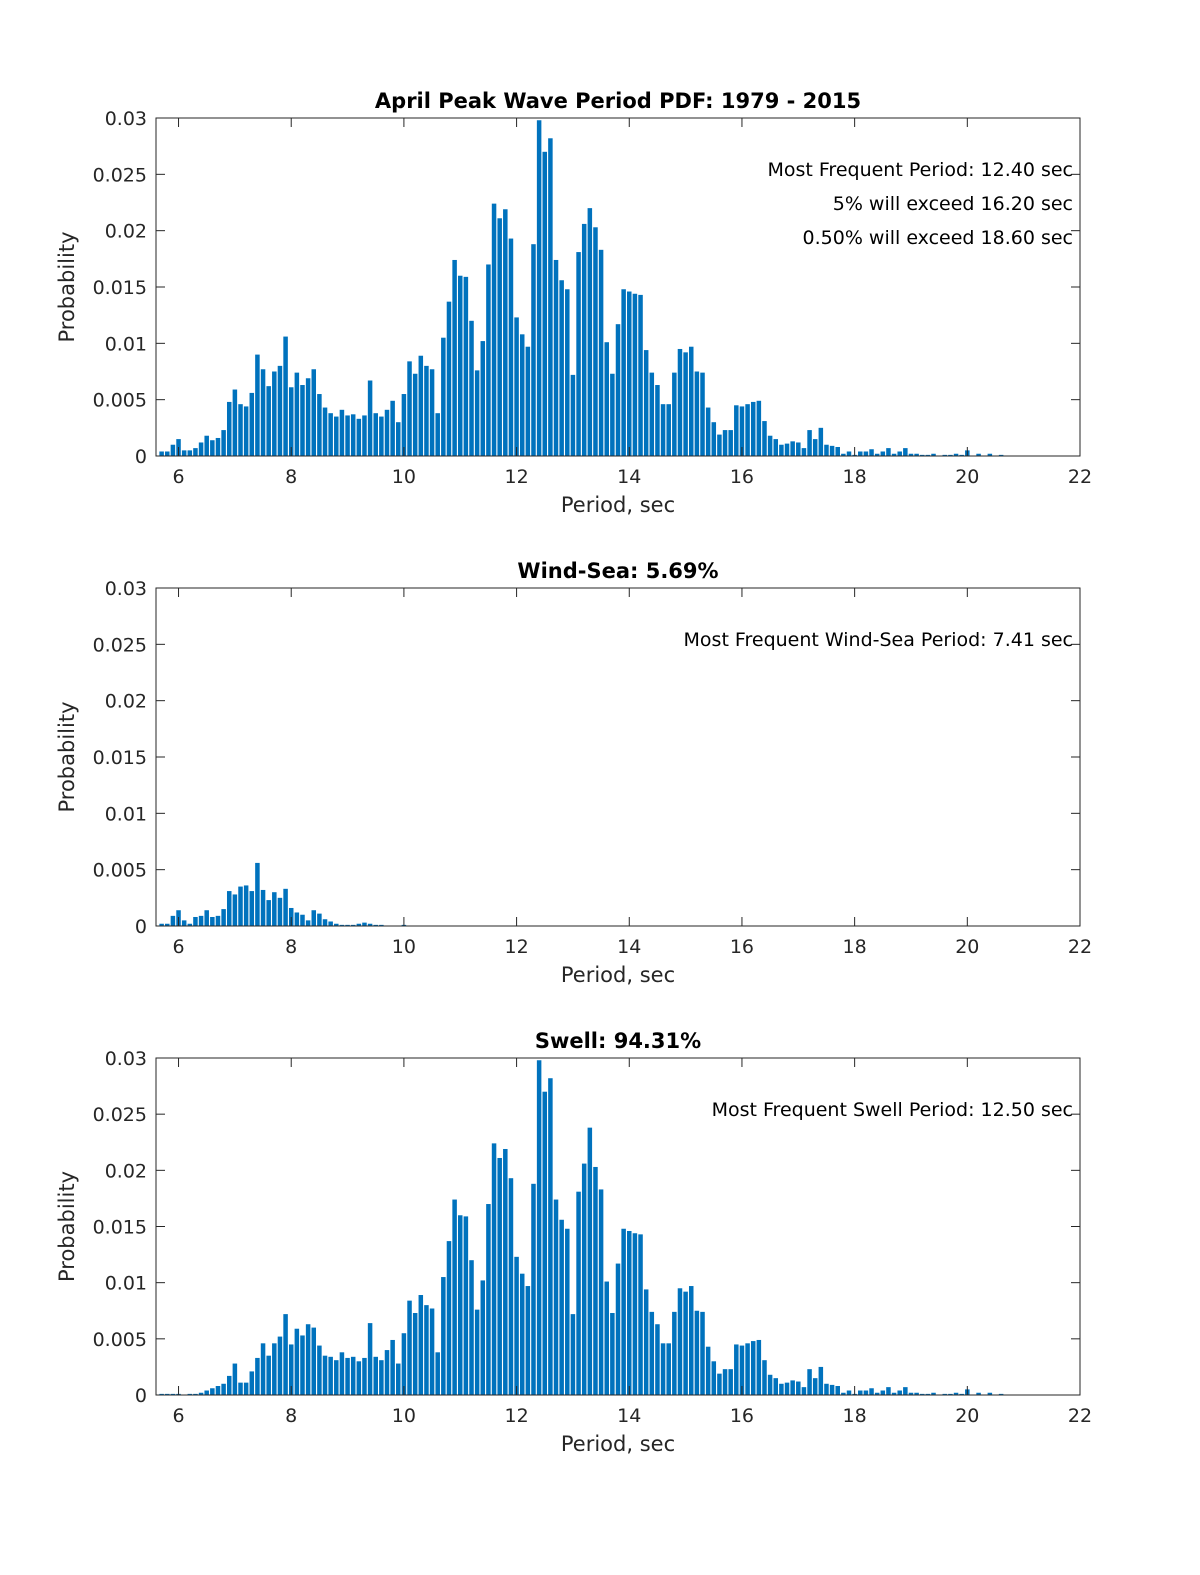 The image size is (1200, 1575). Describe the element at coordinates (120, 1115) in the screenshot. I see `y-tick-label: 0.025` at that location.